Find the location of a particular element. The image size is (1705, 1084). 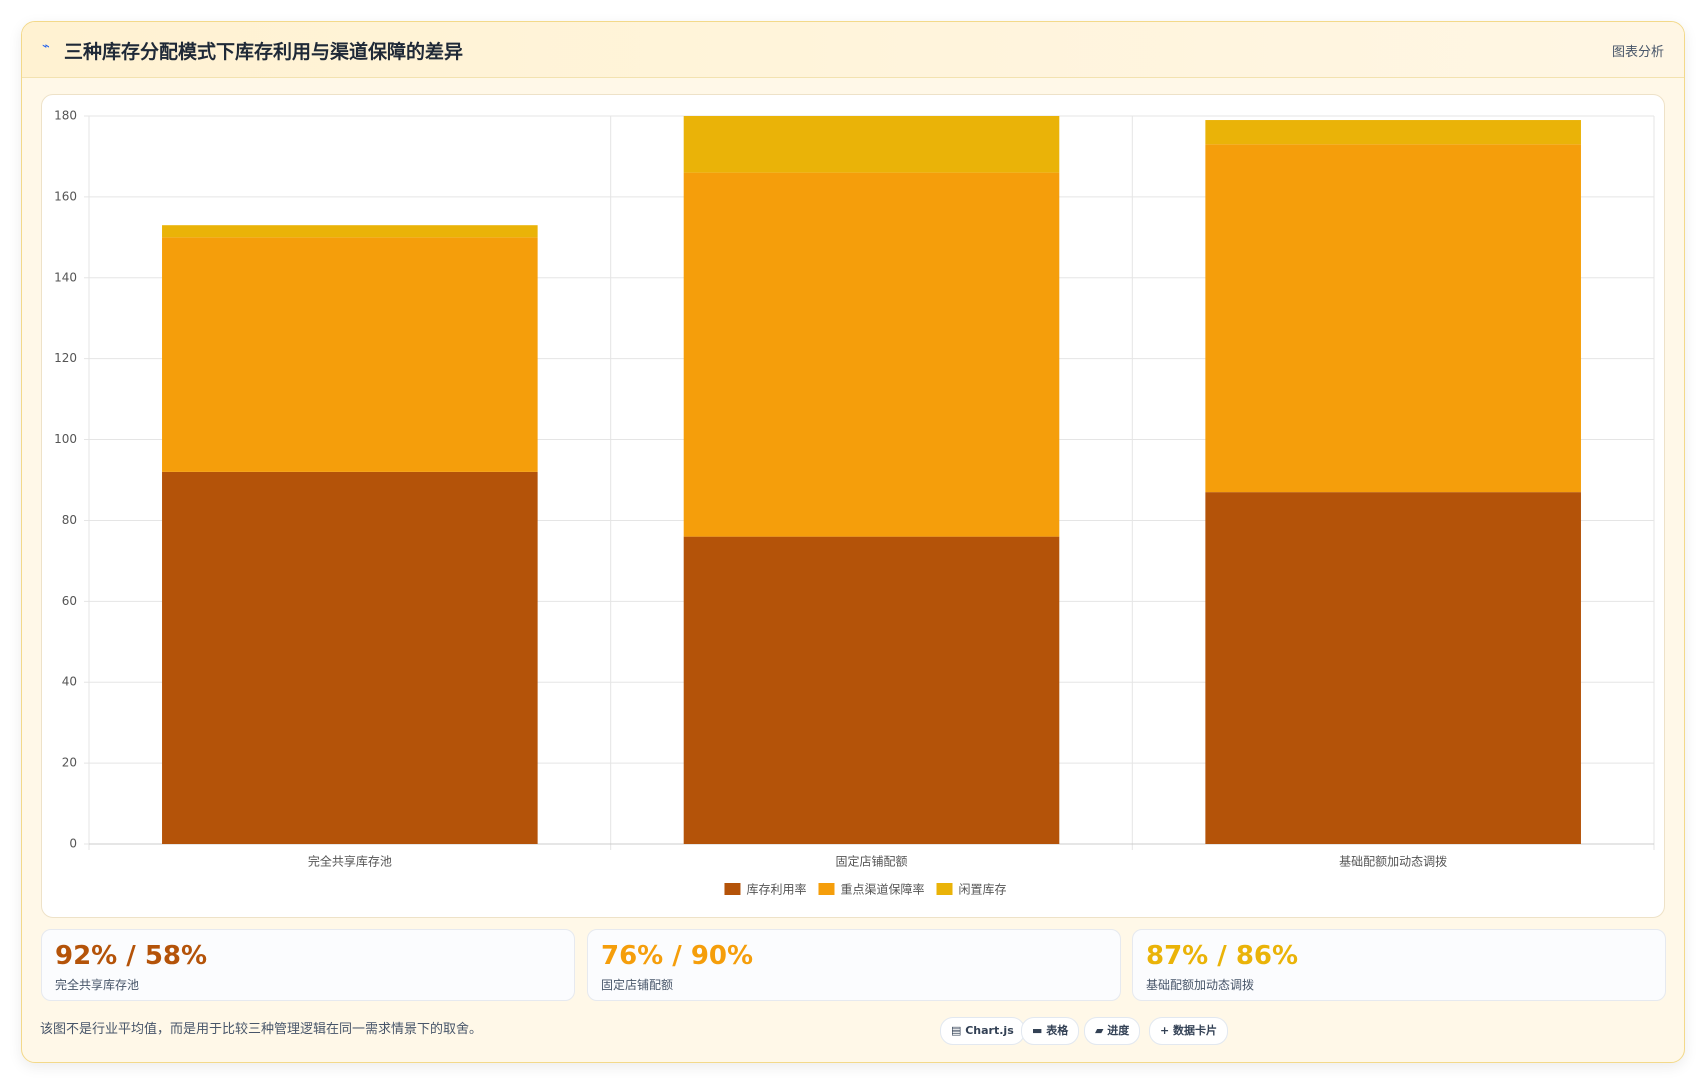

y-tick-label: 0 is located at coordinates (73, 844).